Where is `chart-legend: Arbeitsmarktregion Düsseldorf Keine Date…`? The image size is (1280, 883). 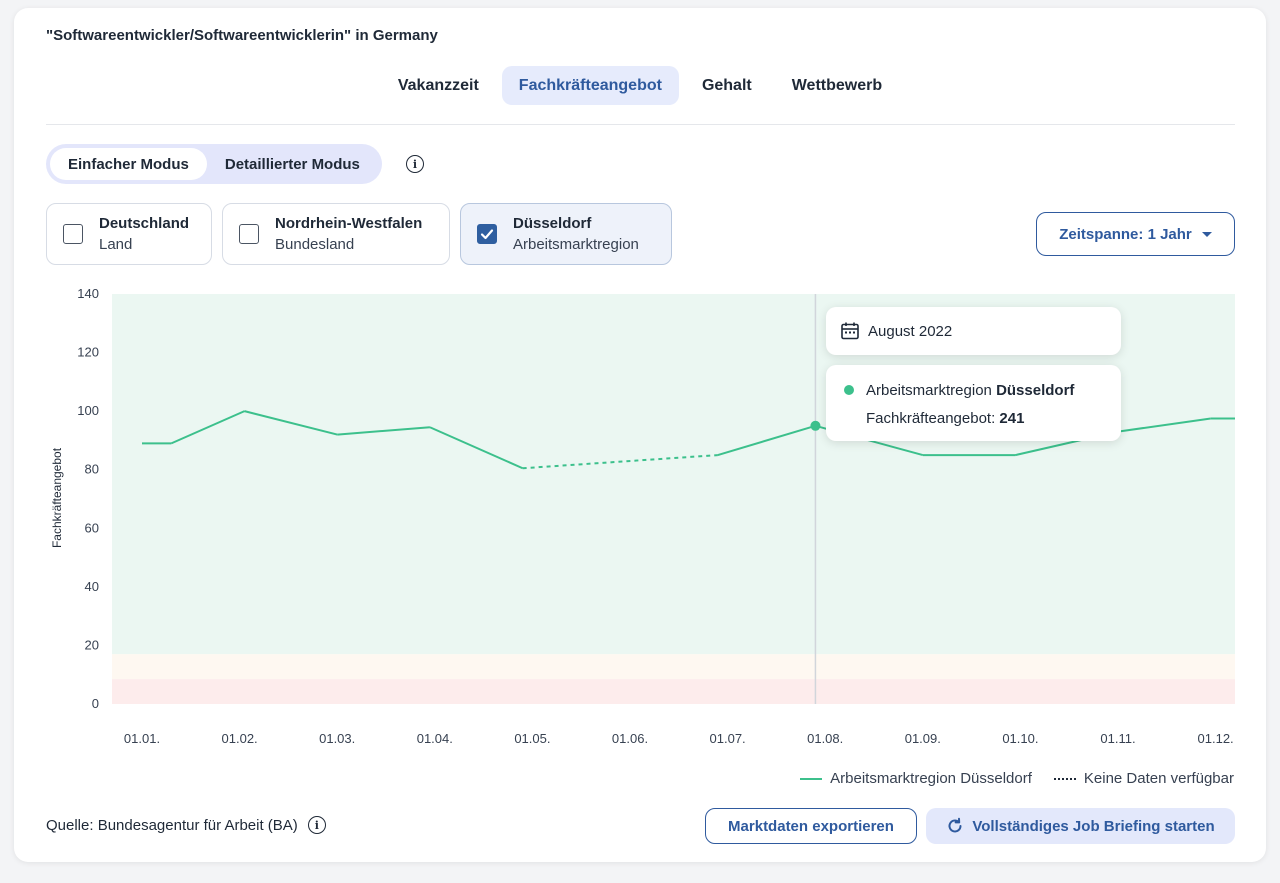
chart-legend: Arbeitsmarktregion Düsseldorf Keine Date… is located at coordinates (1017, 778).